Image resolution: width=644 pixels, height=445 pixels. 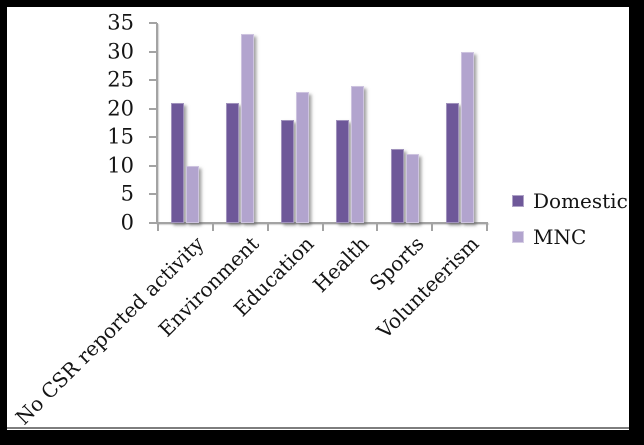 What do you see at coordinates (120, 108) in the screenshot?
I see `y-axis-tick-label: 20` at bounding box center [120, 108].